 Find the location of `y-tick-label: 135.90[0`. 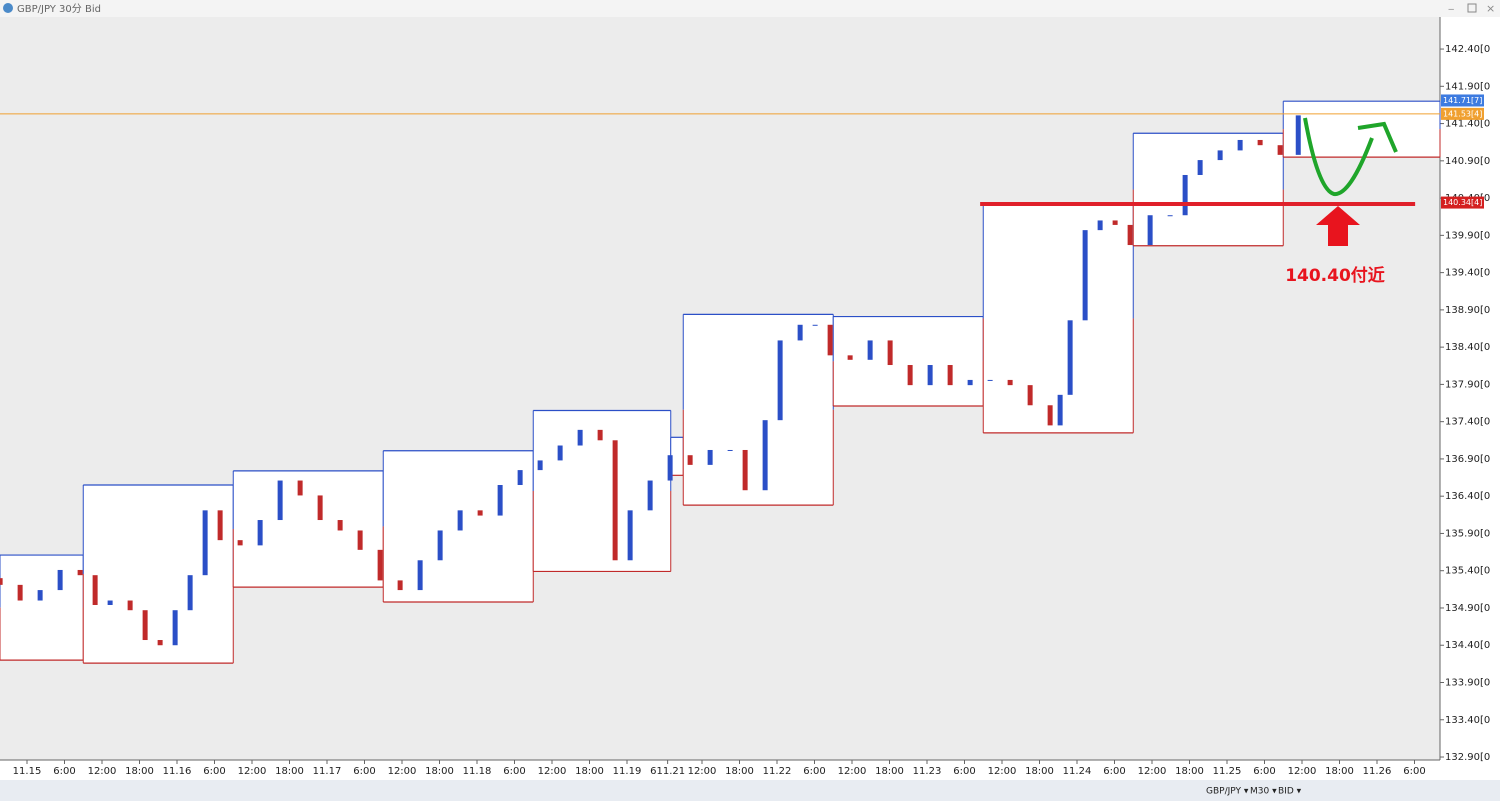

y-tick-label: 135.90[0 is located at coordinates (1467, 533).